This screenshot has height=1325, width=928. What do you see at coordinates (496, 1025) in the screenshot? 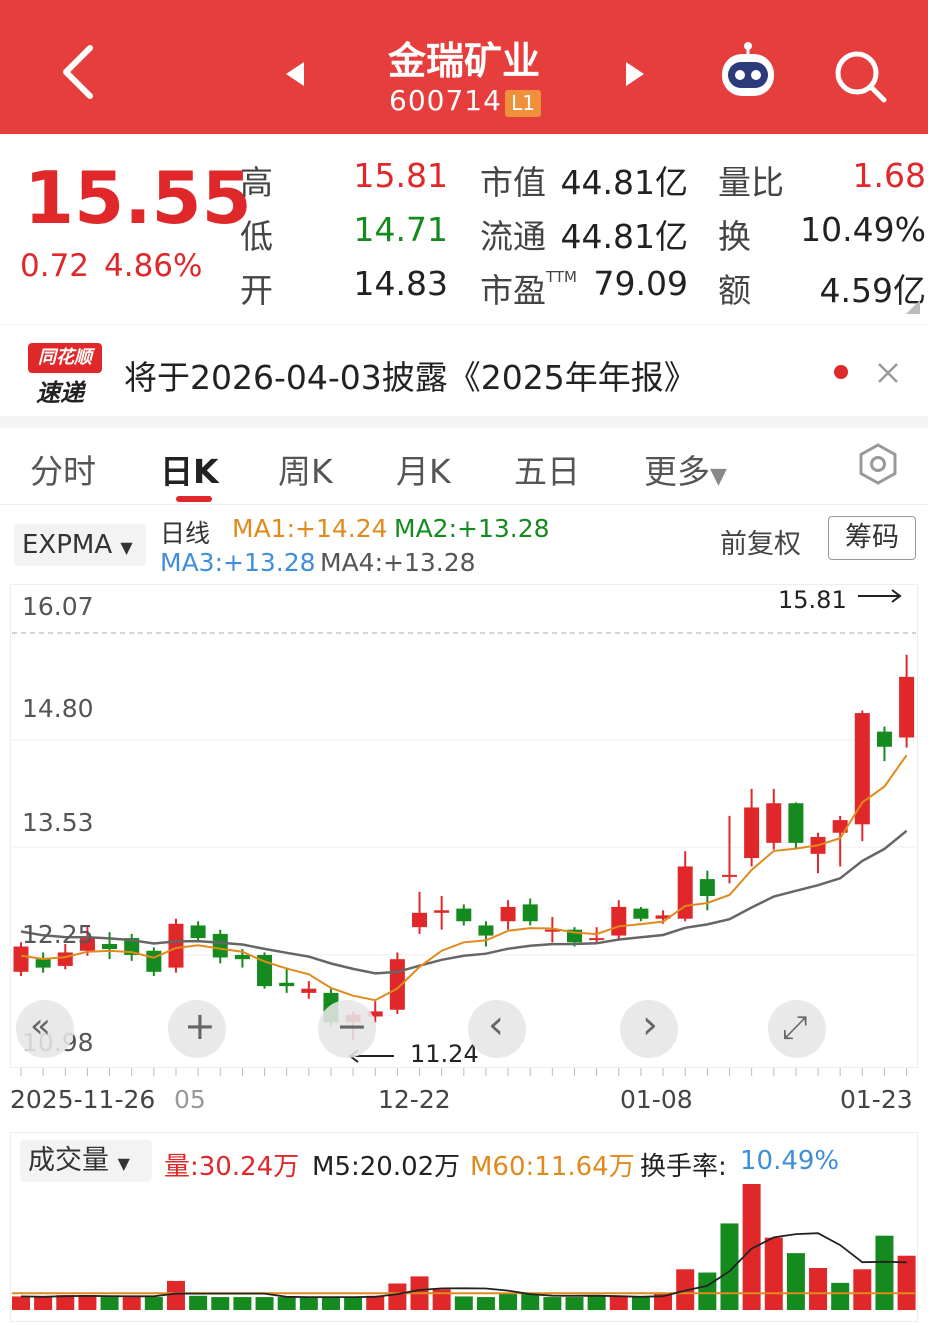
I see `chevron-left-icon: ‹` at bounding box center [496, 1025].